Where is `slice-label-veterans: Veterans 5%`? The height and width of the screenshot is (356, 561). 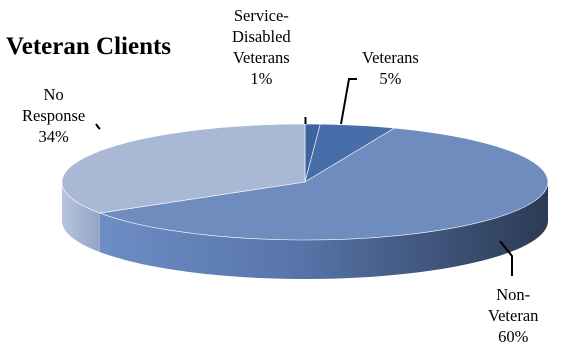
slice-label-veterans: Veterans 5% is located at coordinates (390, 68).